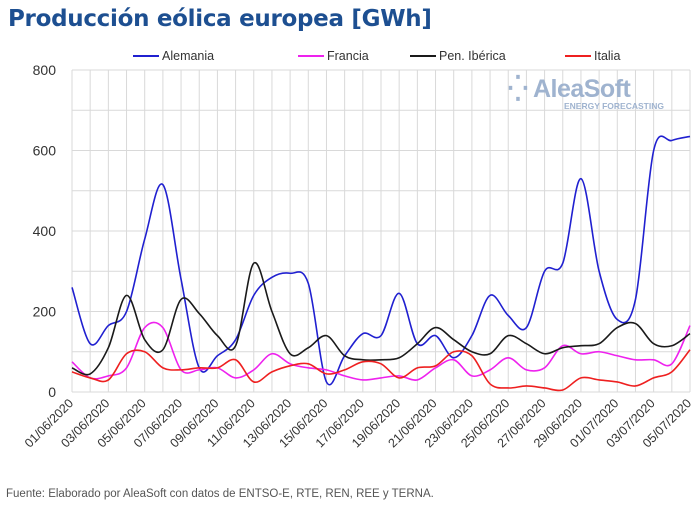 Image resolution: width=699 pixels, height=507 pixels. I want to click on series-line-francia, so click(381, 351).